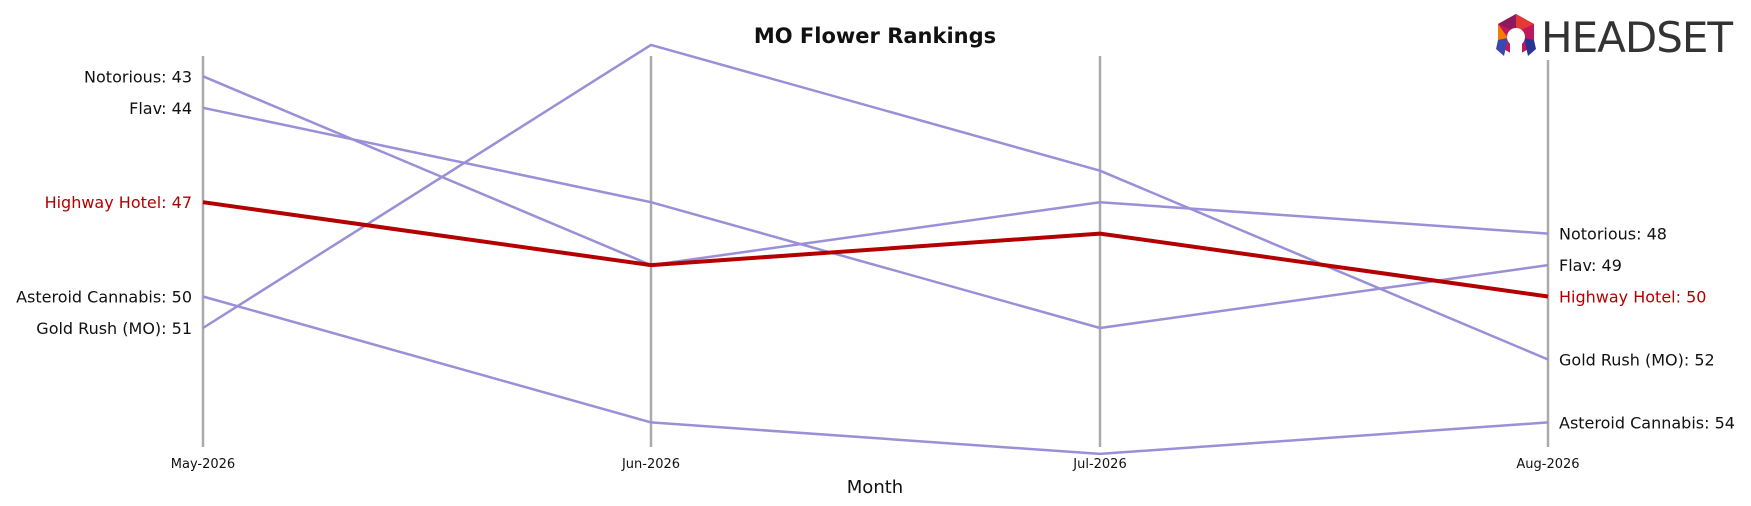 Image resolution: width=1751 pixels, height=506 pixels. I want to click on headset-logo-text: HEADSET, so click(1637, 37).